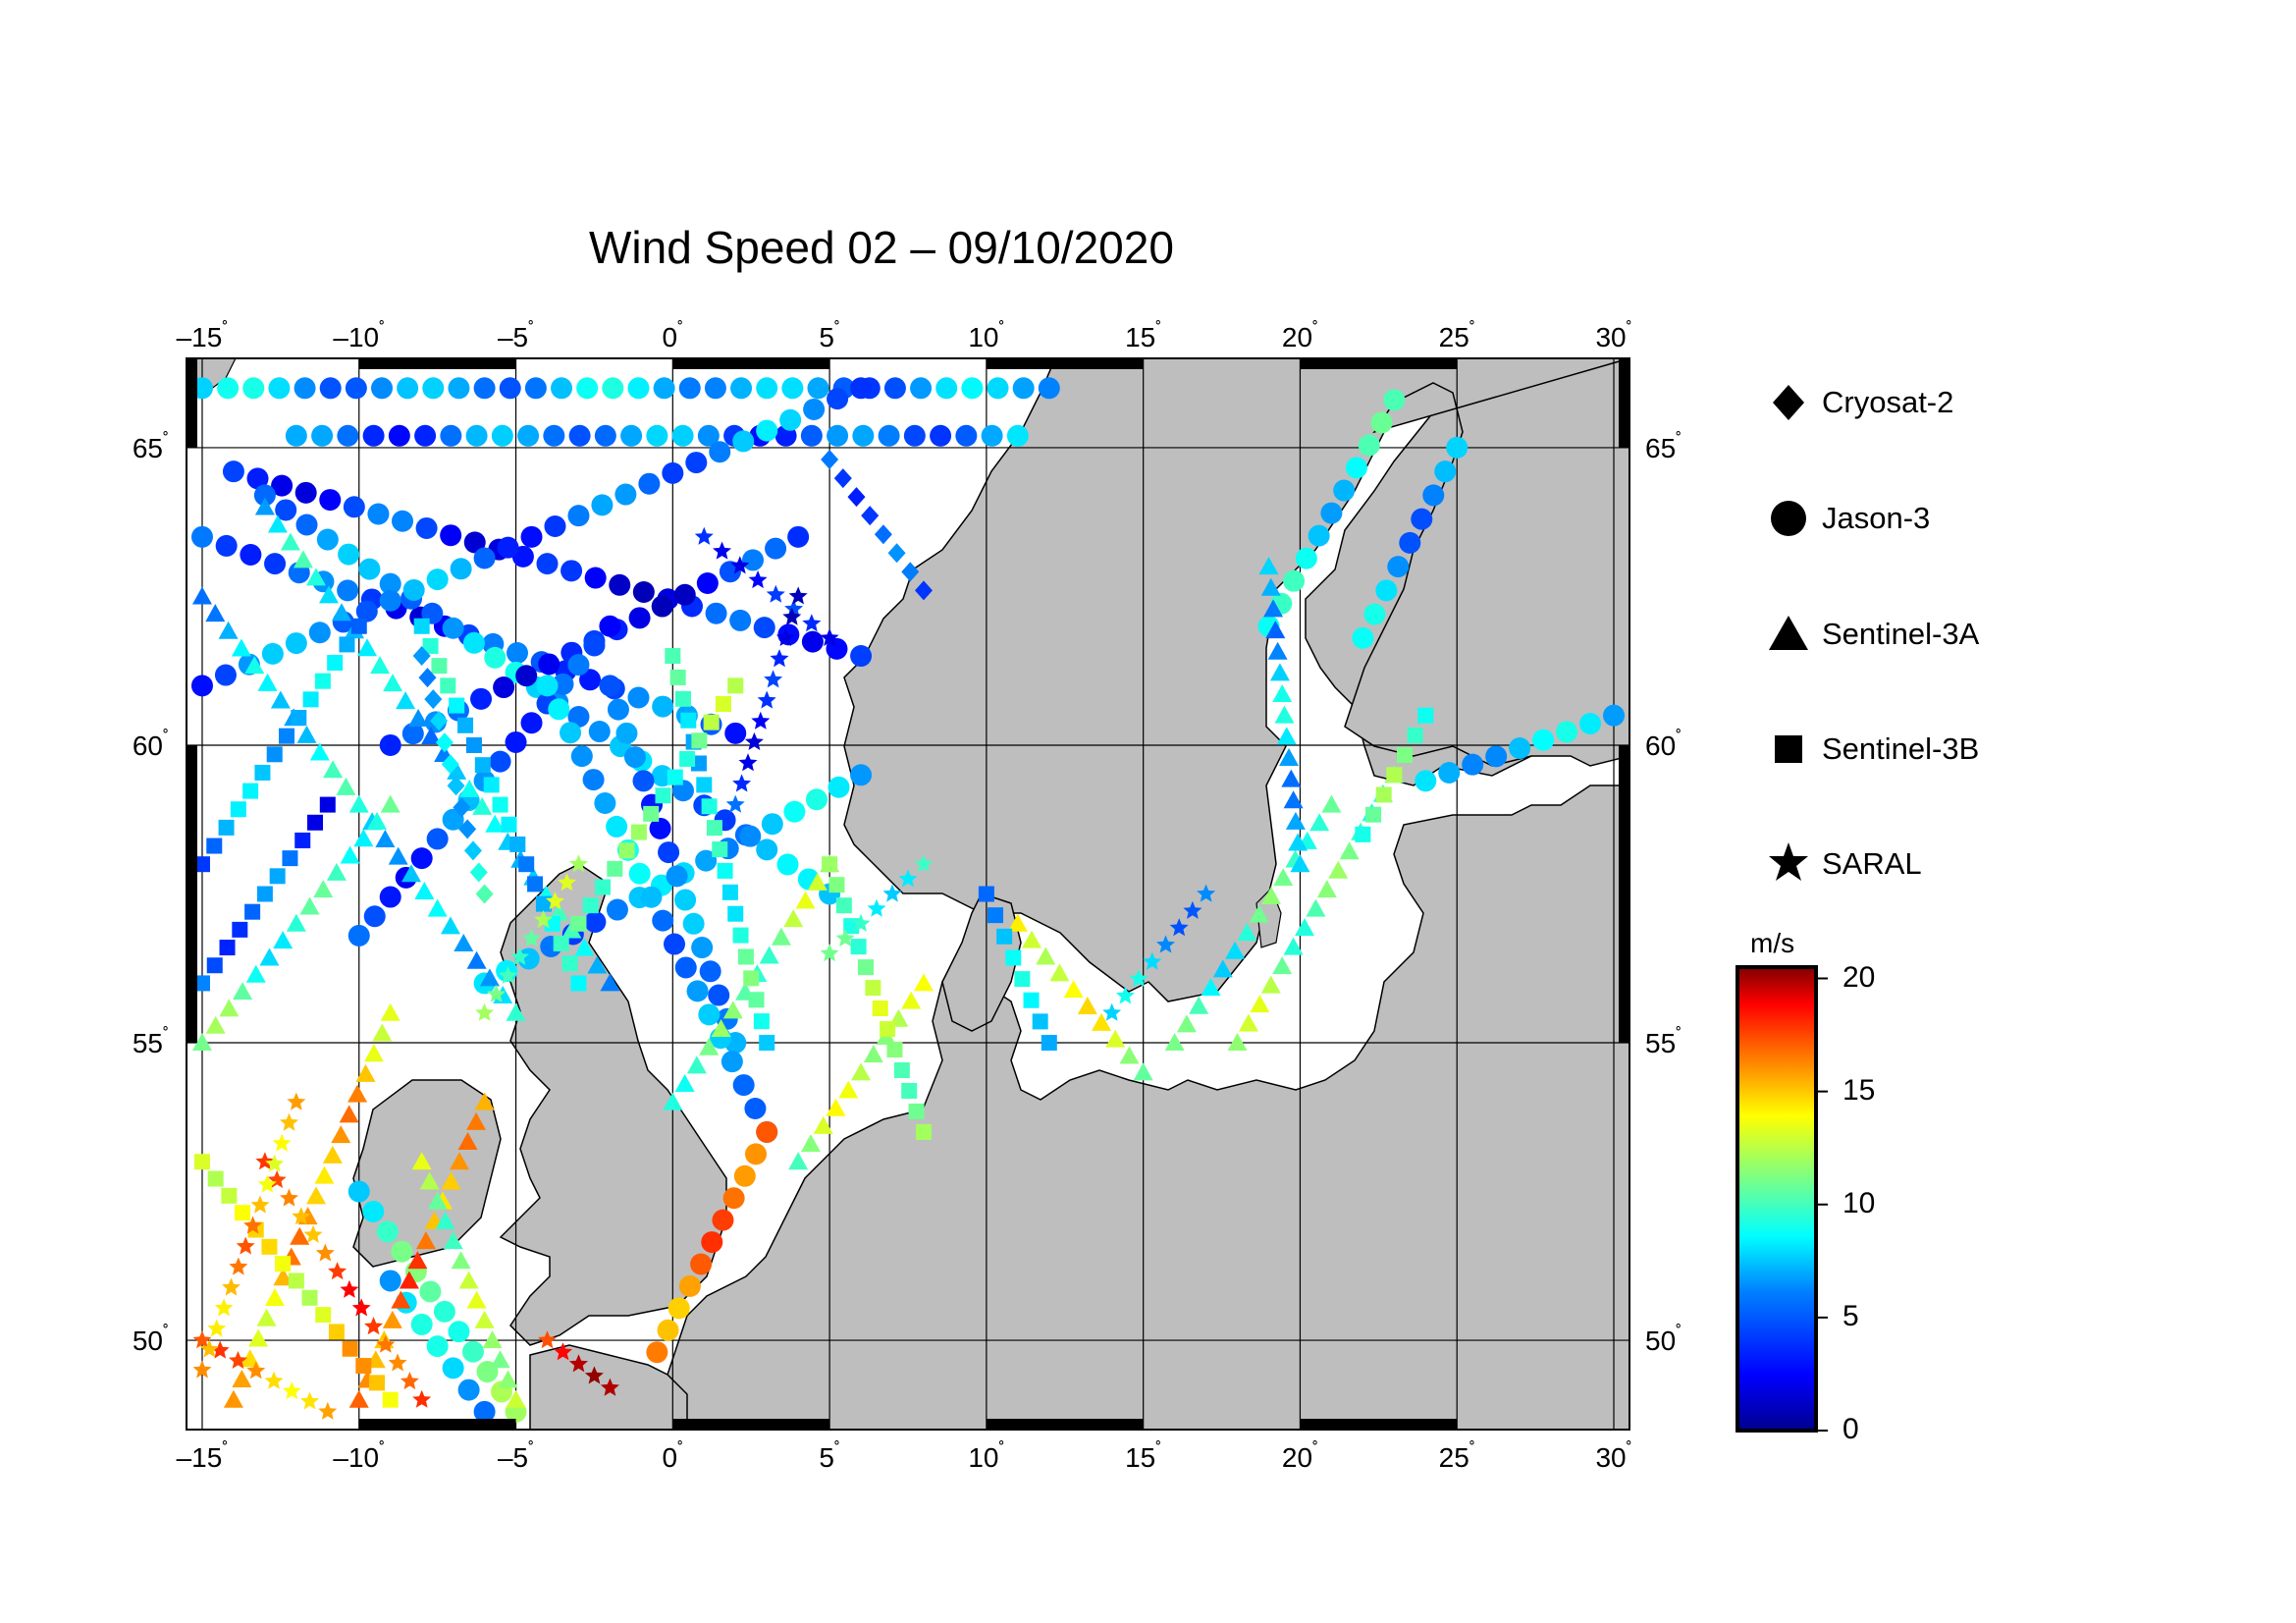 This screenshot has width=2296, height=1623. I want to click on lon-tick-label: 0˚, so click(673, 335).